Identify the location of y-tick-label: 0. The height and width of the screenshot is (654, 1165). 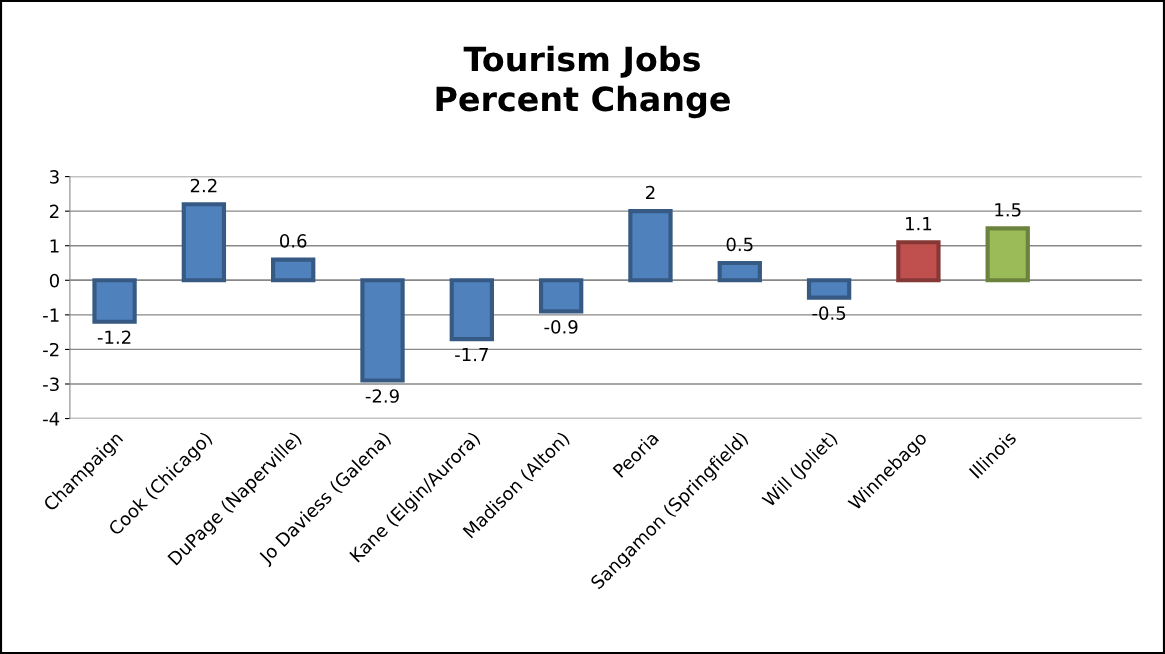
(54, 280).